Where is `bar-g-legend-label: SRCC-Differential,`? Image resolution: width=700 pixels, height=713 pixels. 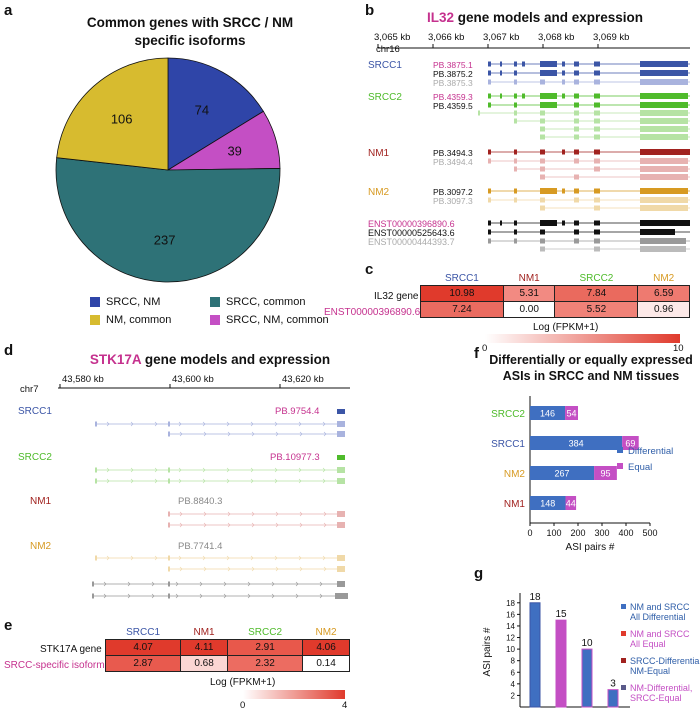
bar-g-legend-label: SRCC-Differential, is located at coordinates (665, 661).